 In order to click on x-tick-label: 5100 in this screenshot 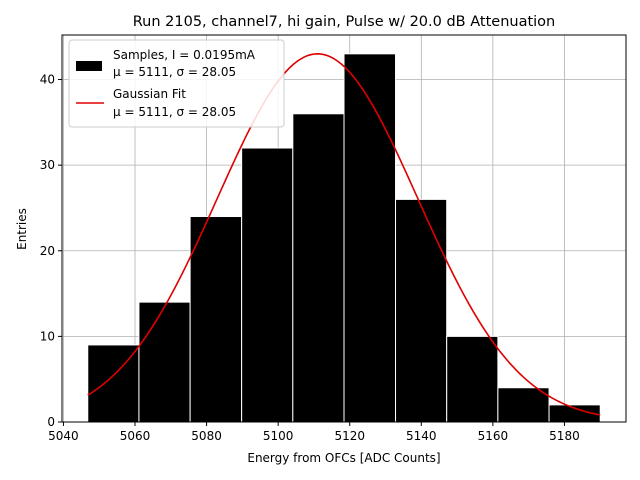, I will do `click(278, 436)`.